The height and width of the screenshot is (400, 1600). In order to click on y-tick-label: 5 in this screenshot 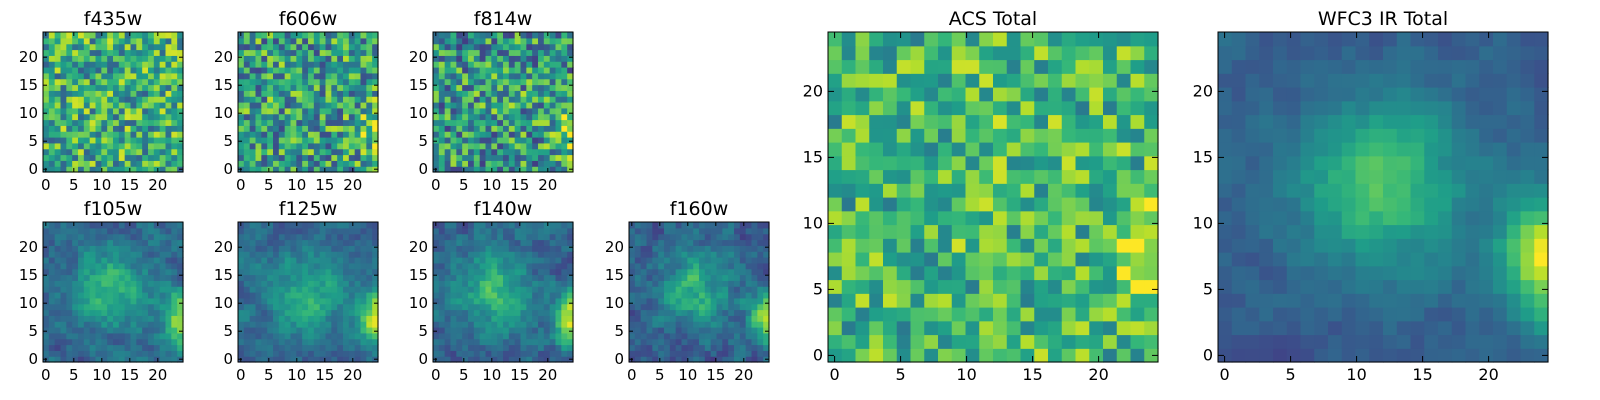, I will do `click(423, 141)`.